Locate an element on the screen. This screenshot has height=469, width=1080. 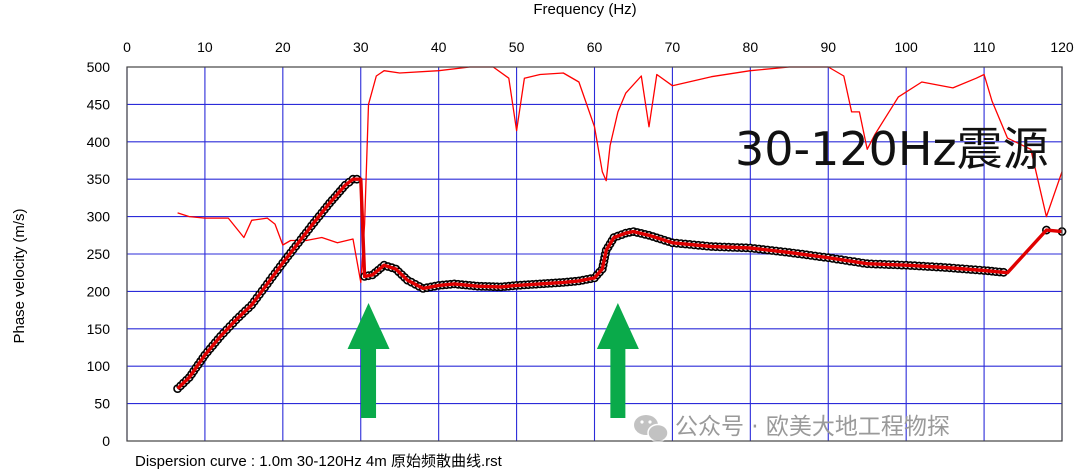
x-tick-label: 90 is located at coordinates (828, 47).